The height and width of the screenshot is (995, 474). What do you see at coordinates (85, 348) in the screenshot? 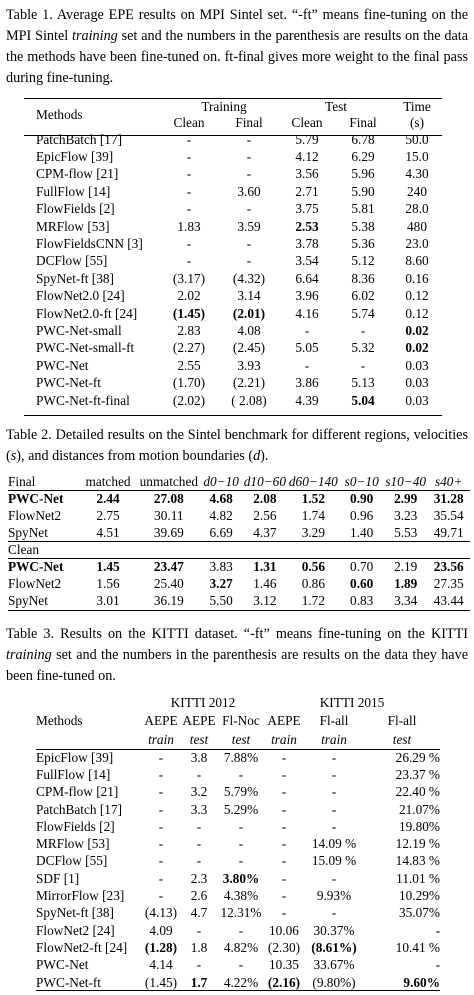
I see `method-name: PWC-Net-small-ft` at bounding box center [85, 348].